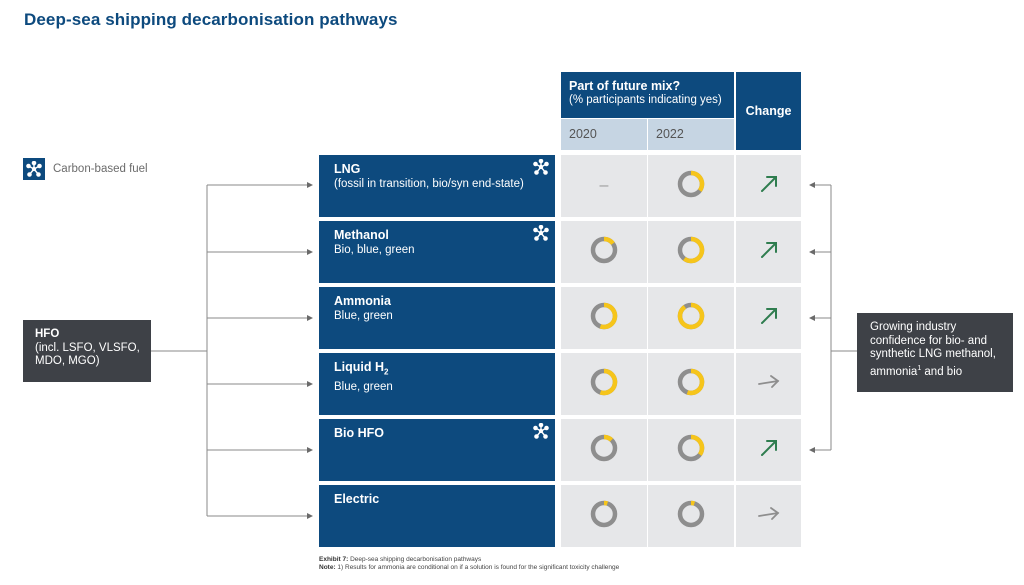 The width and height of the screenshot is (1024, 585). I want to click on callout-line: ammonia1 and bio, so click(936, 370).